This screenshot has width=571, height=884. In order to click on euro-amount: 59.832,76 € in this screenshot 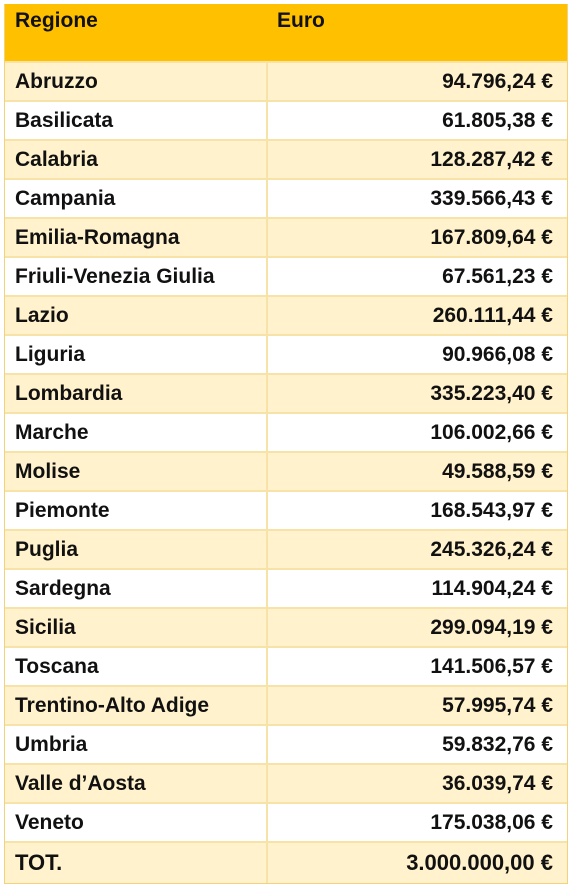, I will do `click(417, 744)`.